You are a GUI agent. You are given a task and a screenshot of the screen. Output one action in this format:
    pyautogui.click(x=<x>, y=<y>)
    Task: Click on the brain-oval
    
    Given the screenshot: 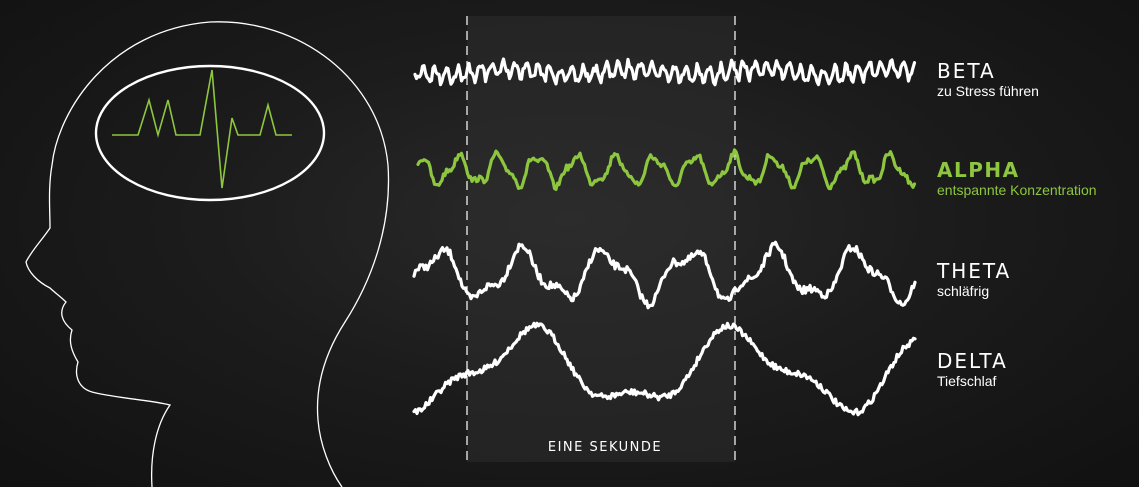 What is the action you would take?
    pyautogui.click(x=210, y=133)
    